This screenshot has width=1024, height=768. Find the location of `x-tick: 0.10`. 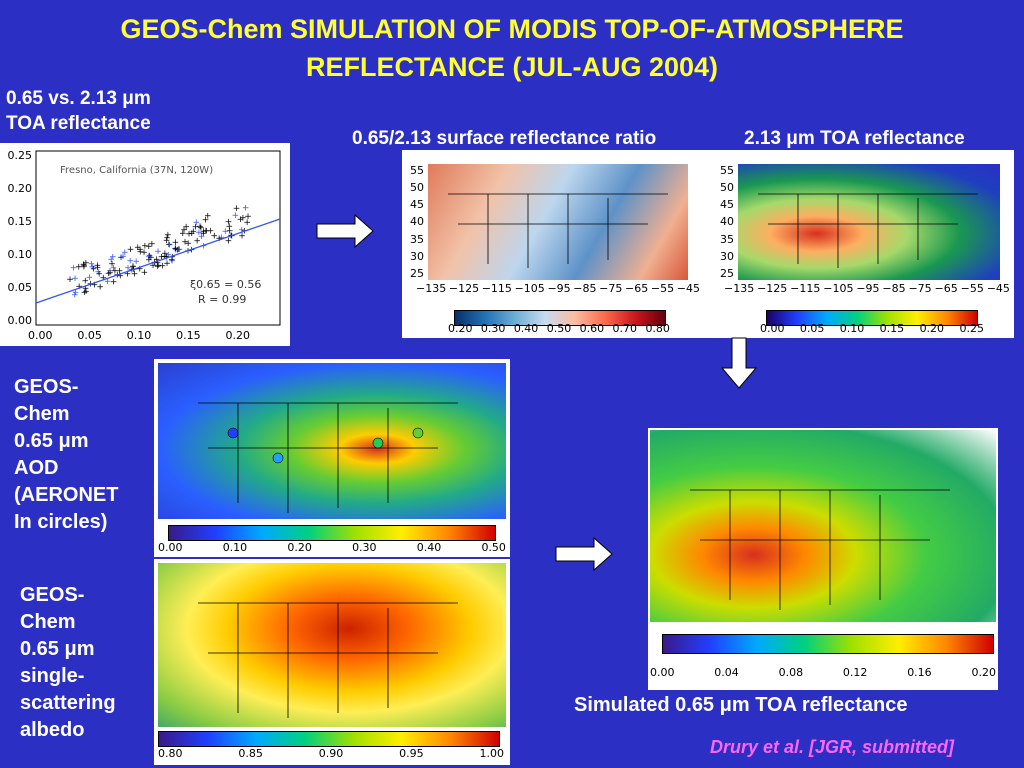

x-tick: 0.10 is located at coordinates (139, 335).